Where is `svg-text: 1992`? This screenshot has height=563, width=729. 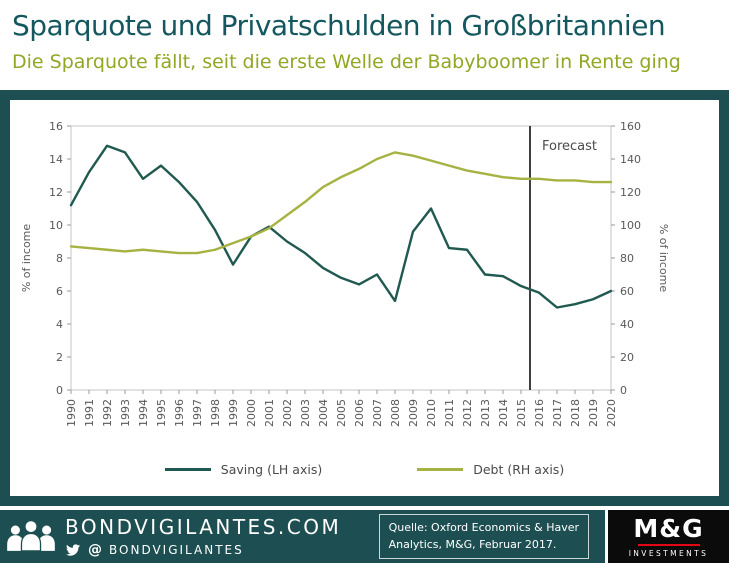
svg-text: 1992 is located at coordinates (107, 413).